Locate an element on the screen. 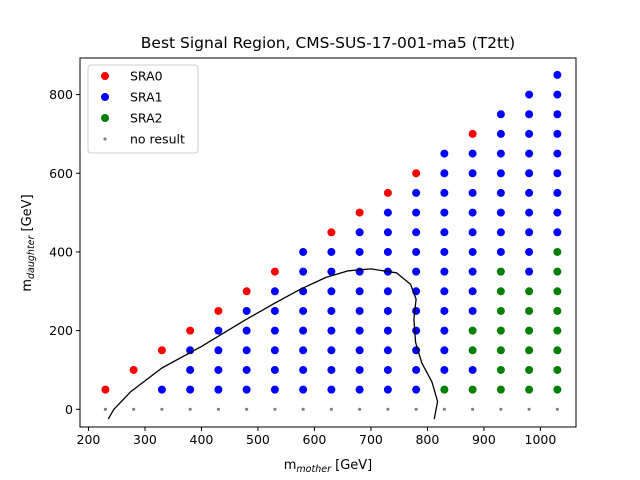 The height and width of the screenshot is (480, 640). legend-label-sra2: SRA2 is located at coordinates (146, 118).